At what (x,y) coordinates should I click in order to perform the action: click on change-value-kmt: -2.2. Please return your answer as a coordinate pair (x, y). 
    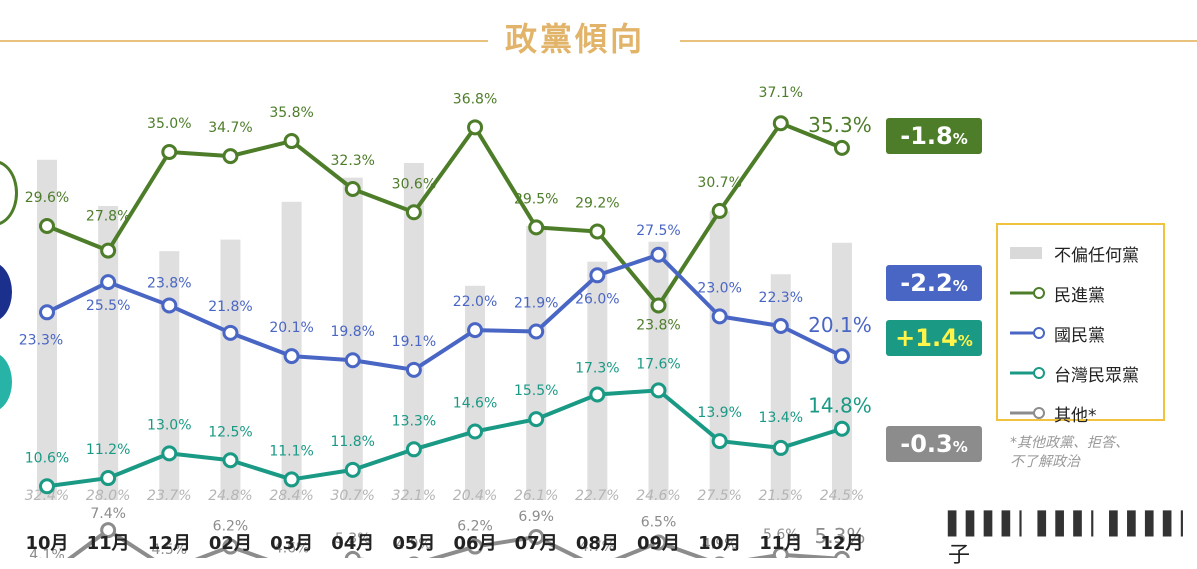
    Looking at the image, I should click on (926, 283).